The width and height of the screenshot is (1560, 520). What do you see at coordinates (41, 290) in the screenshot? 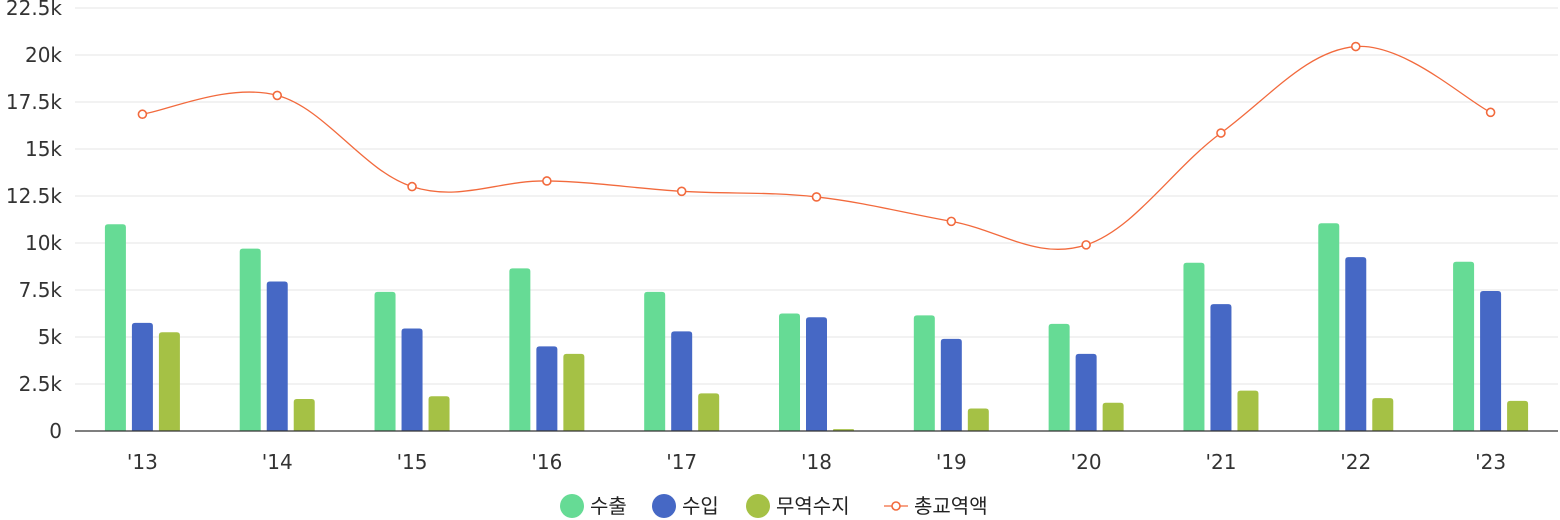
I see `y-tick-label: 7.5k` at bounding box center [41, 290].